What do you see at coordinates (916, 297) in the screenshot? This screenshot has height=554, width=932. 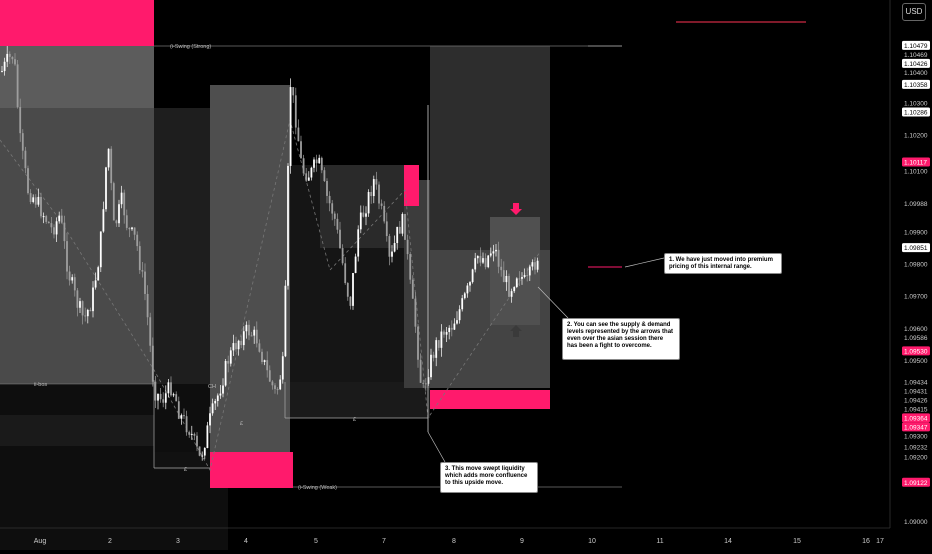 I see `price-label-text: 1.09700` at bounding box center [916, 297].